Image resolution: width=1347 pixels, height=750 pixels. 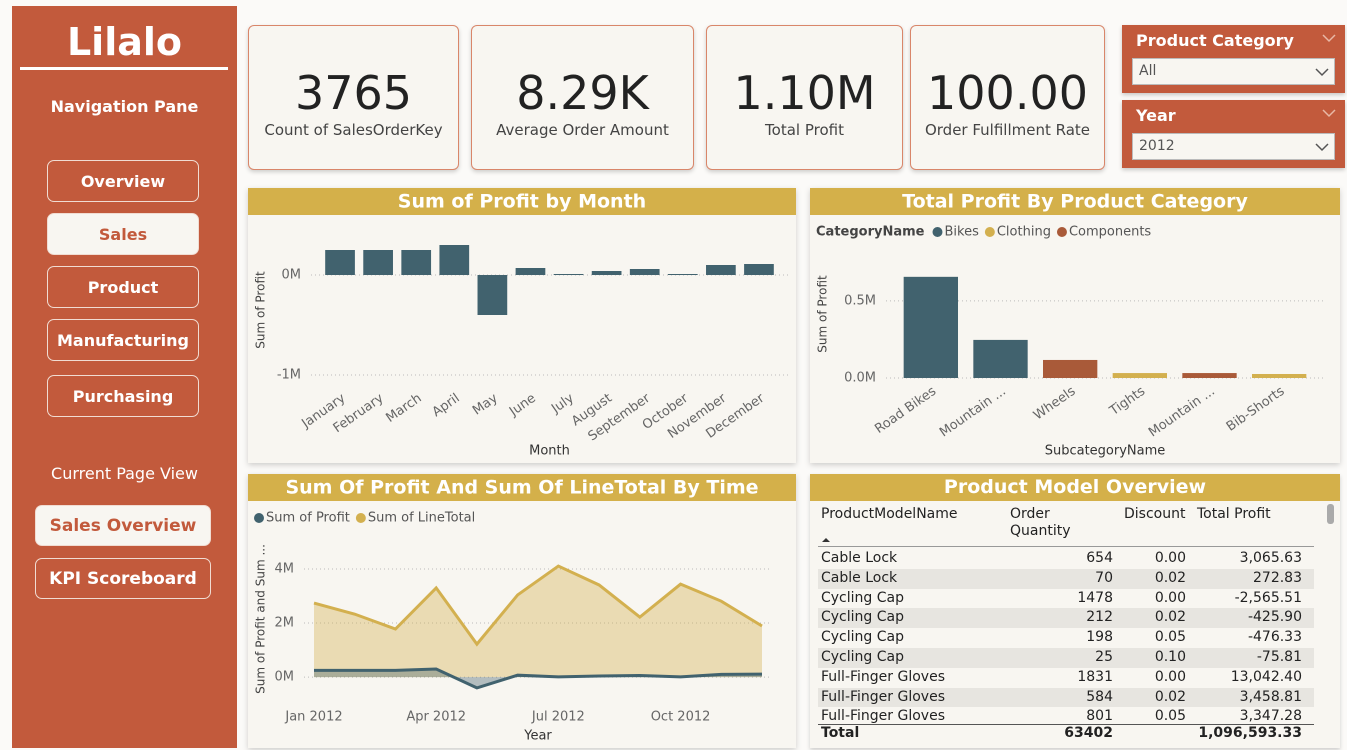 What do you see at coordinates (1099, 558) in the screenshot?
I see `table-cell: 654` at bounding box center [1099, 558].